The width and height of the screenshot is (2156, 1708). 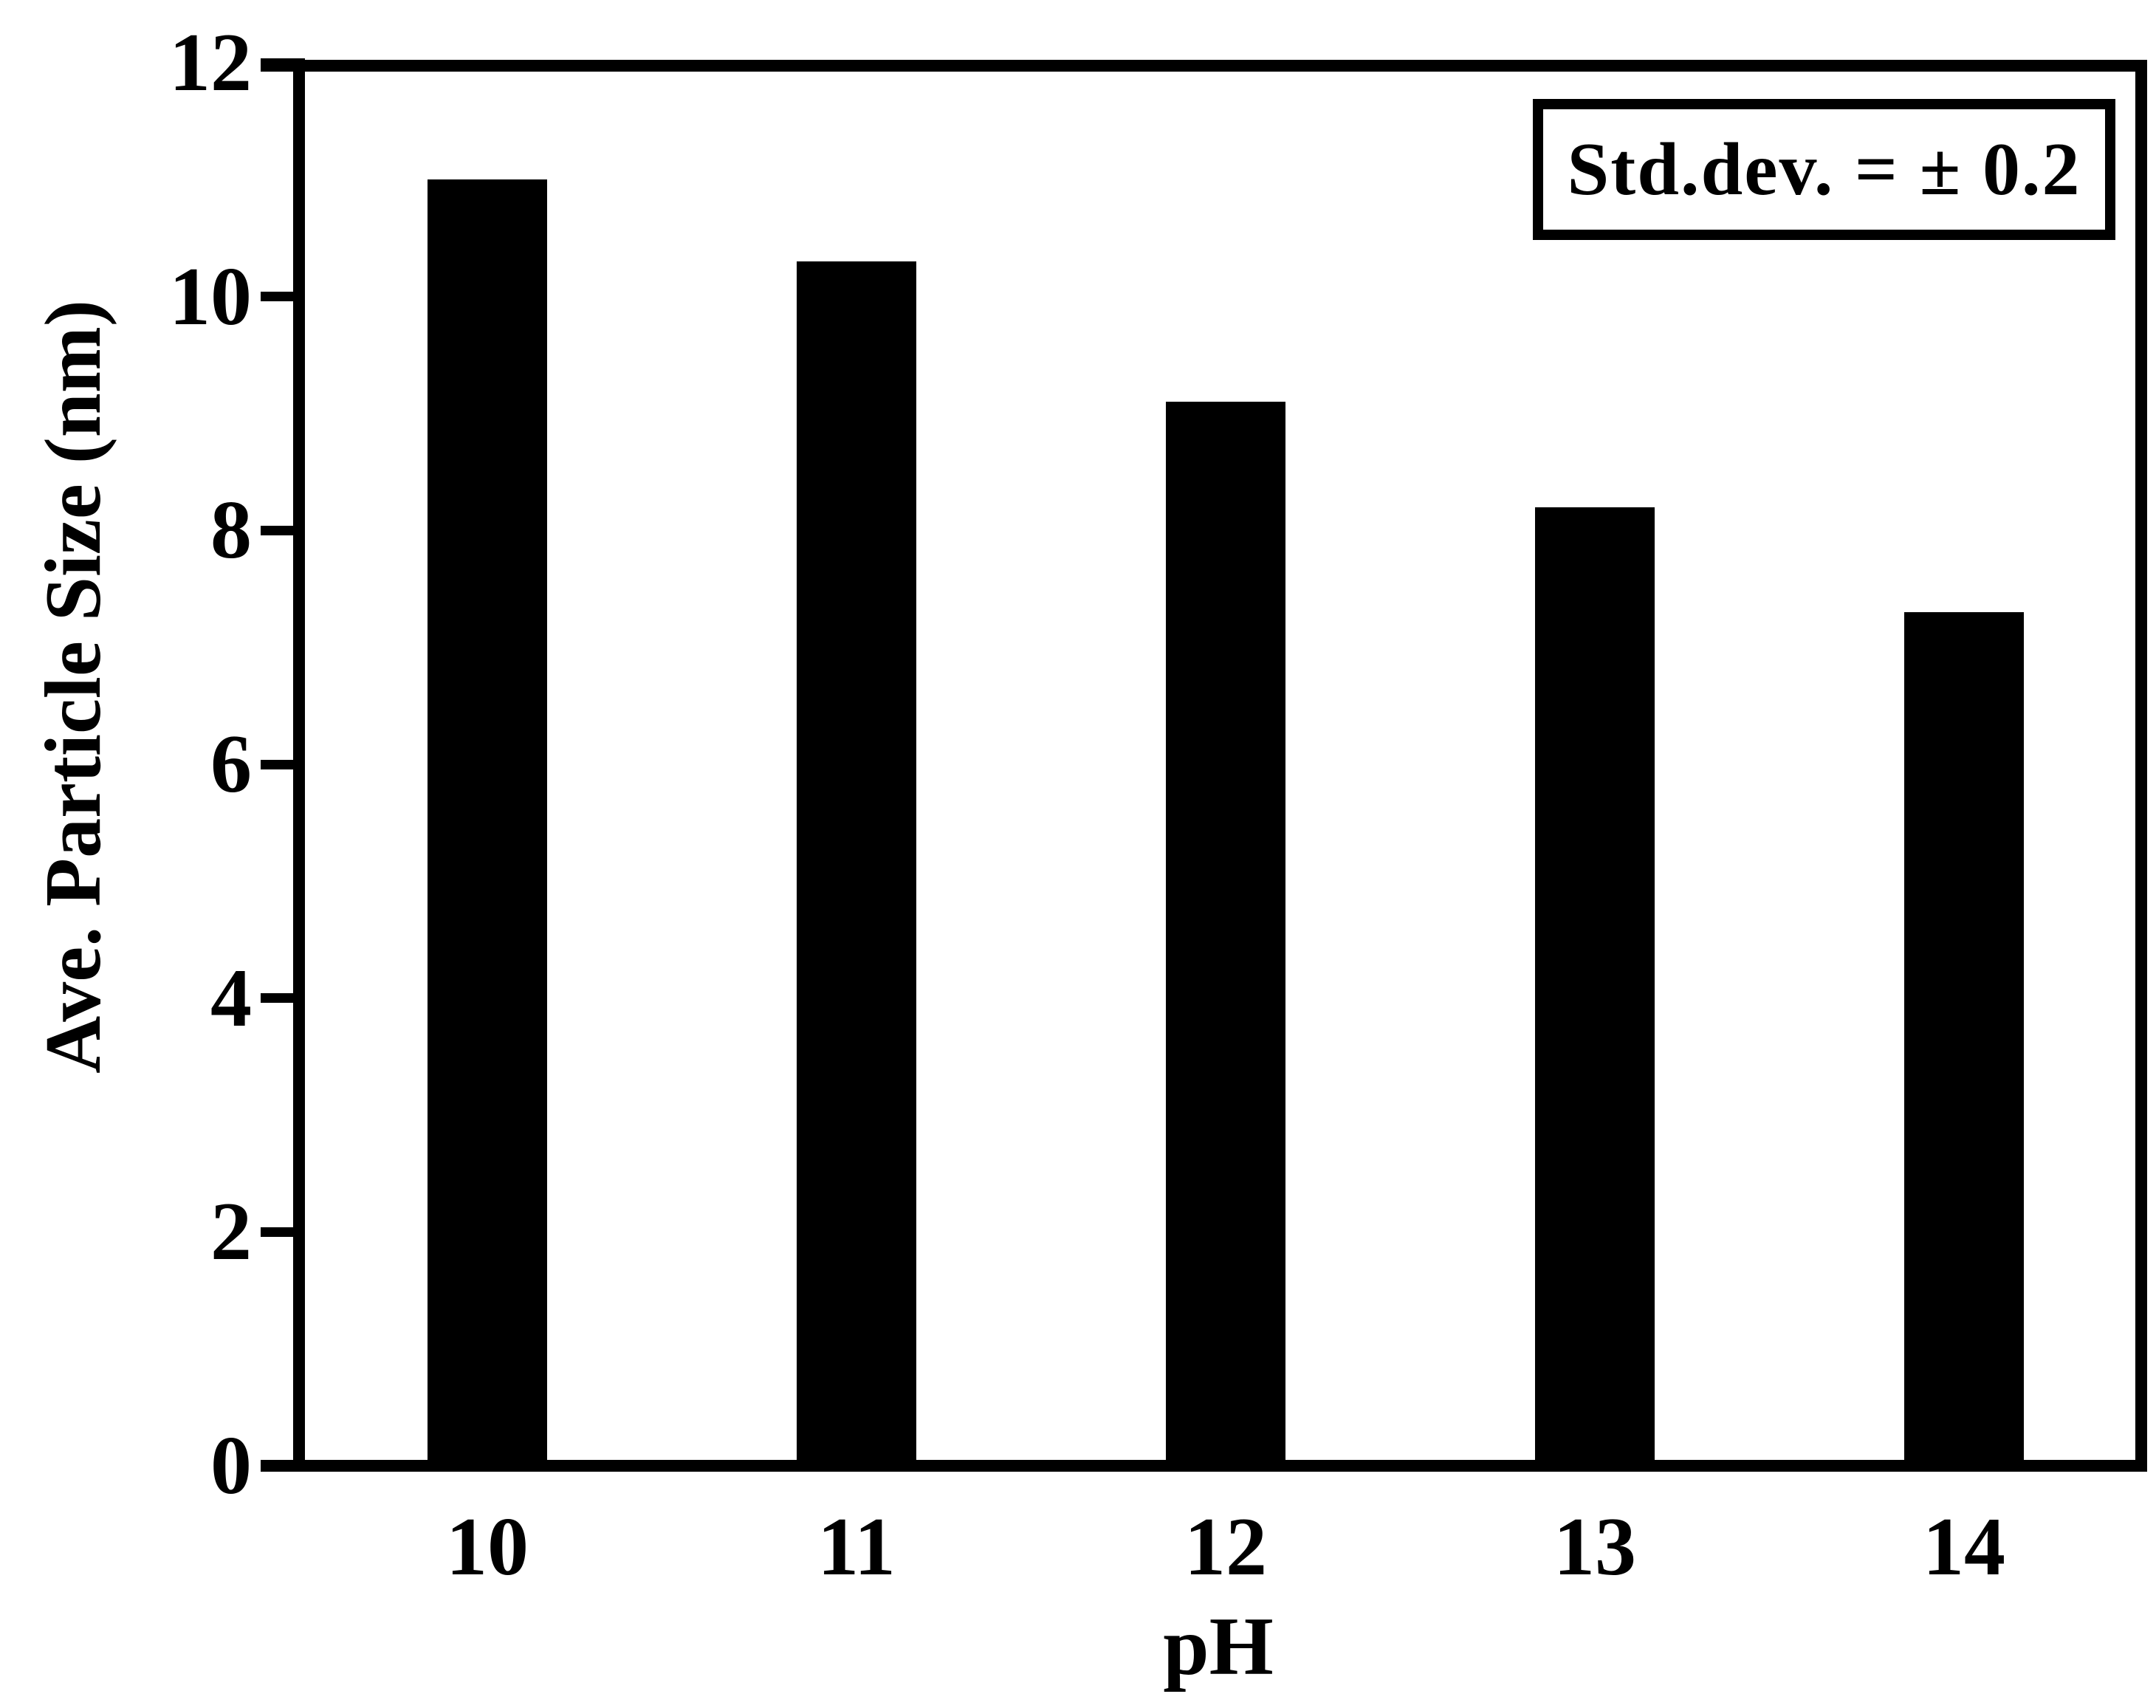 What do you see at coordinates (1218, 1646) in the screenshot?
I see `x-axis-title: pH` at bounding box center [1218, 1646].